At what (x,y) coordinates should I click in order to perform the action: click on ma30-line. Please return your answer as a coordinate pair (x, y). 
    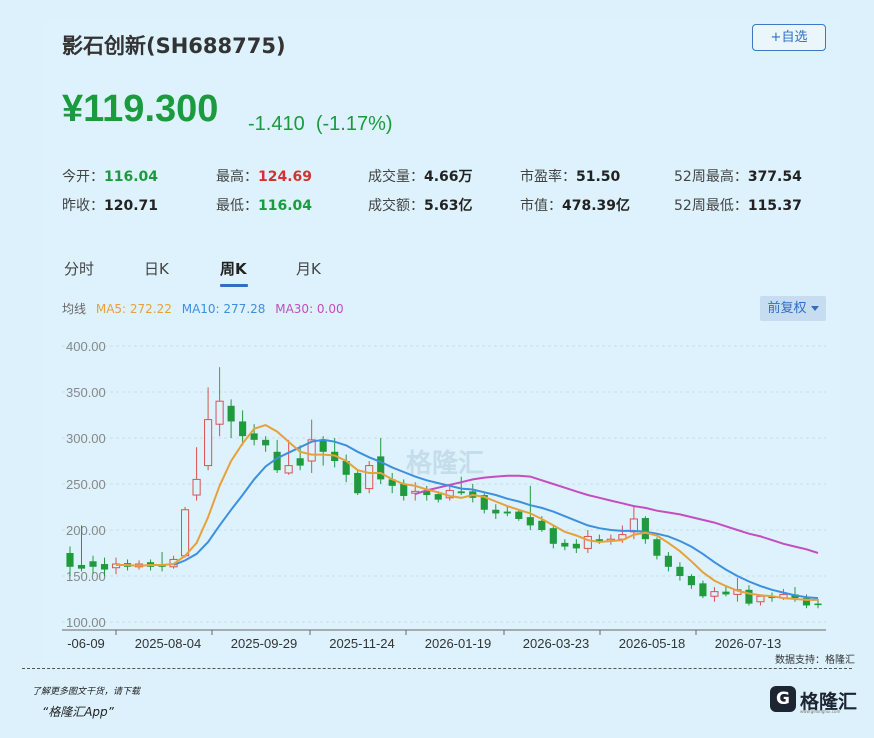
    Looking at the image, I should click on (616, 514).